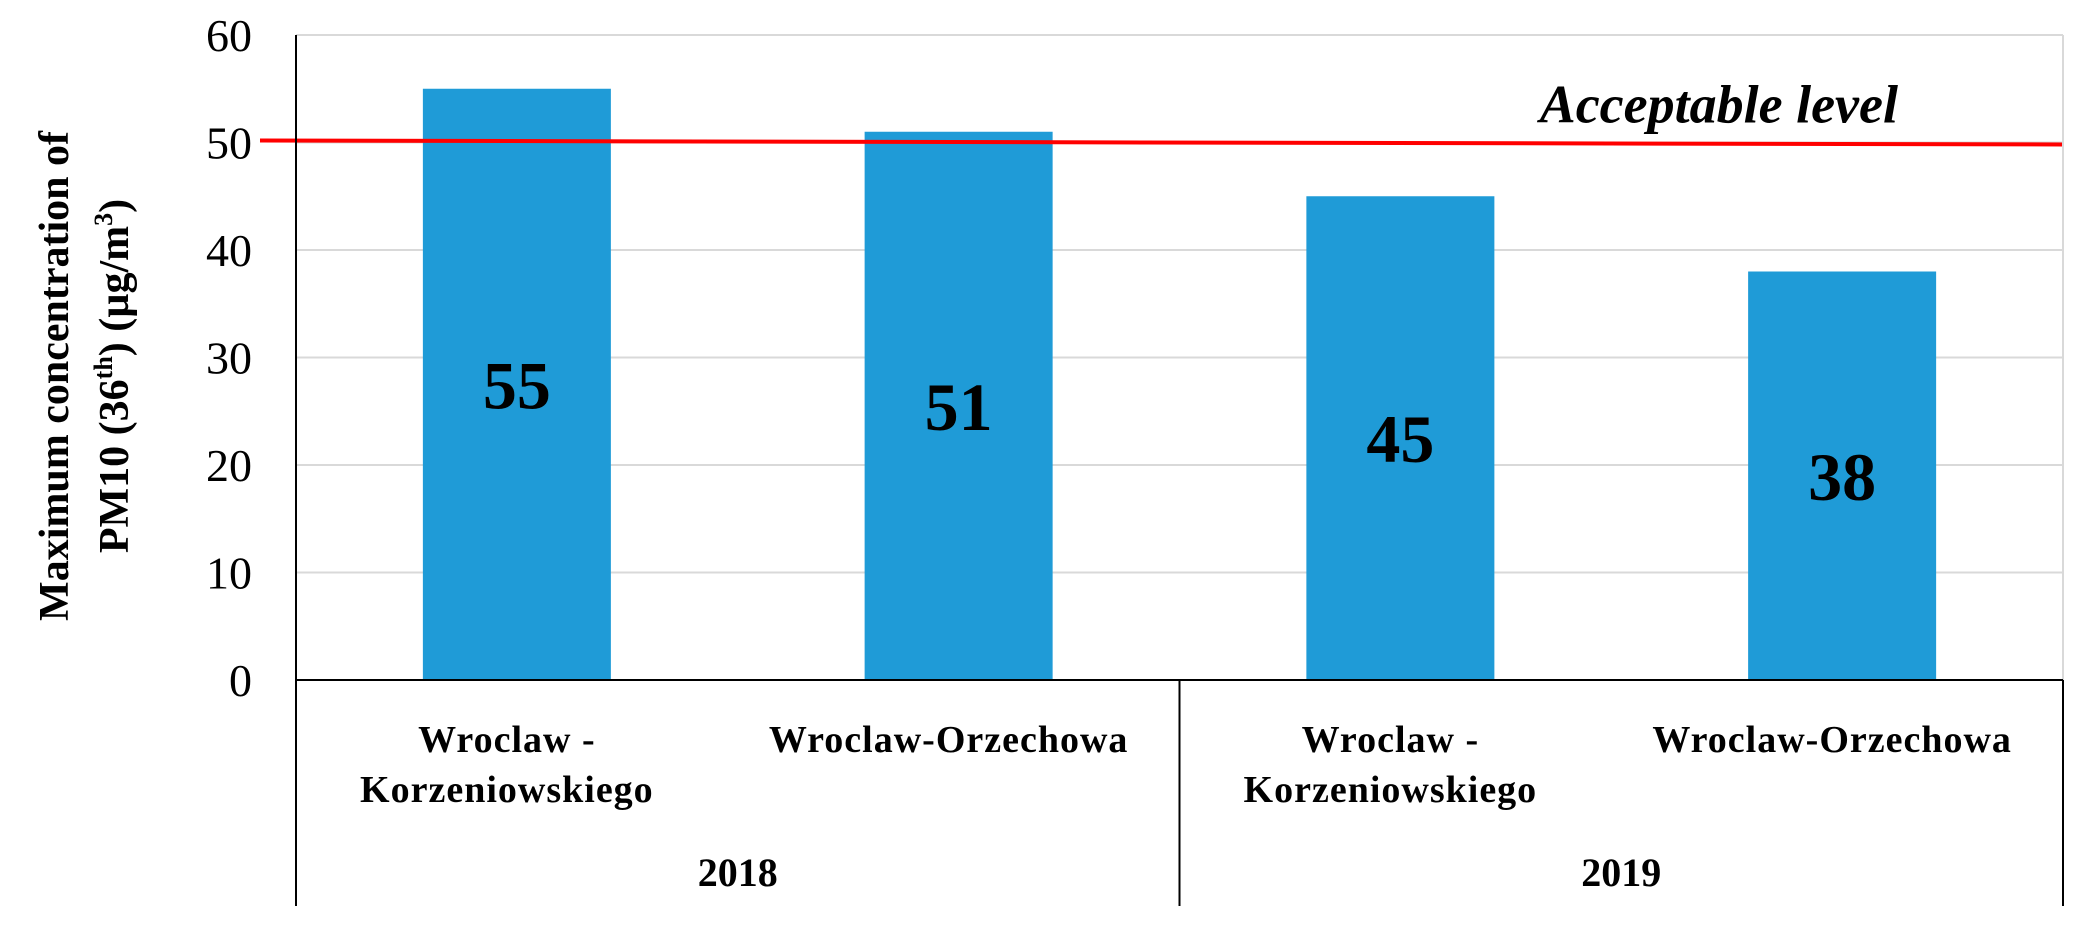 This screenshot has width=2077, height=926. Describe the element at coordinates (115, 466) in the screenshot. I see `y-axis-title-part-a: PM10 (36` at that location.